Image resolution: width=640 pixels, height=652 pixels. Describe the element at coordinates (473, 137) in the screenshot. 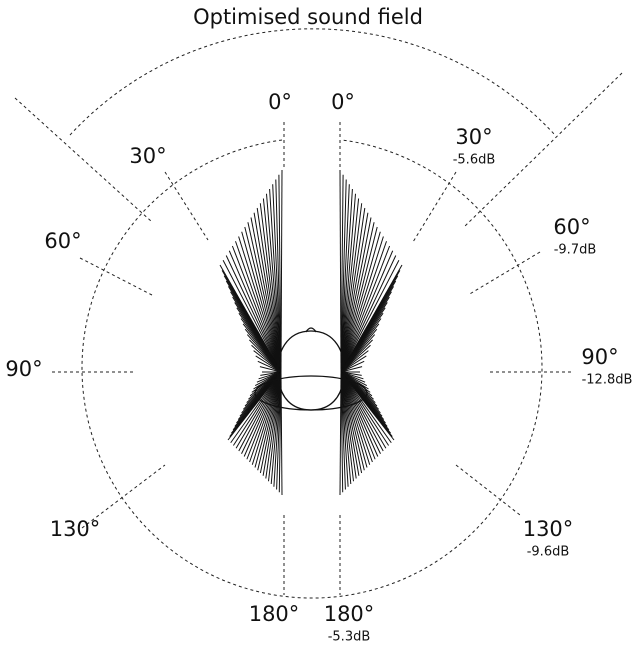

I see `angle-label: 30°` at that location.